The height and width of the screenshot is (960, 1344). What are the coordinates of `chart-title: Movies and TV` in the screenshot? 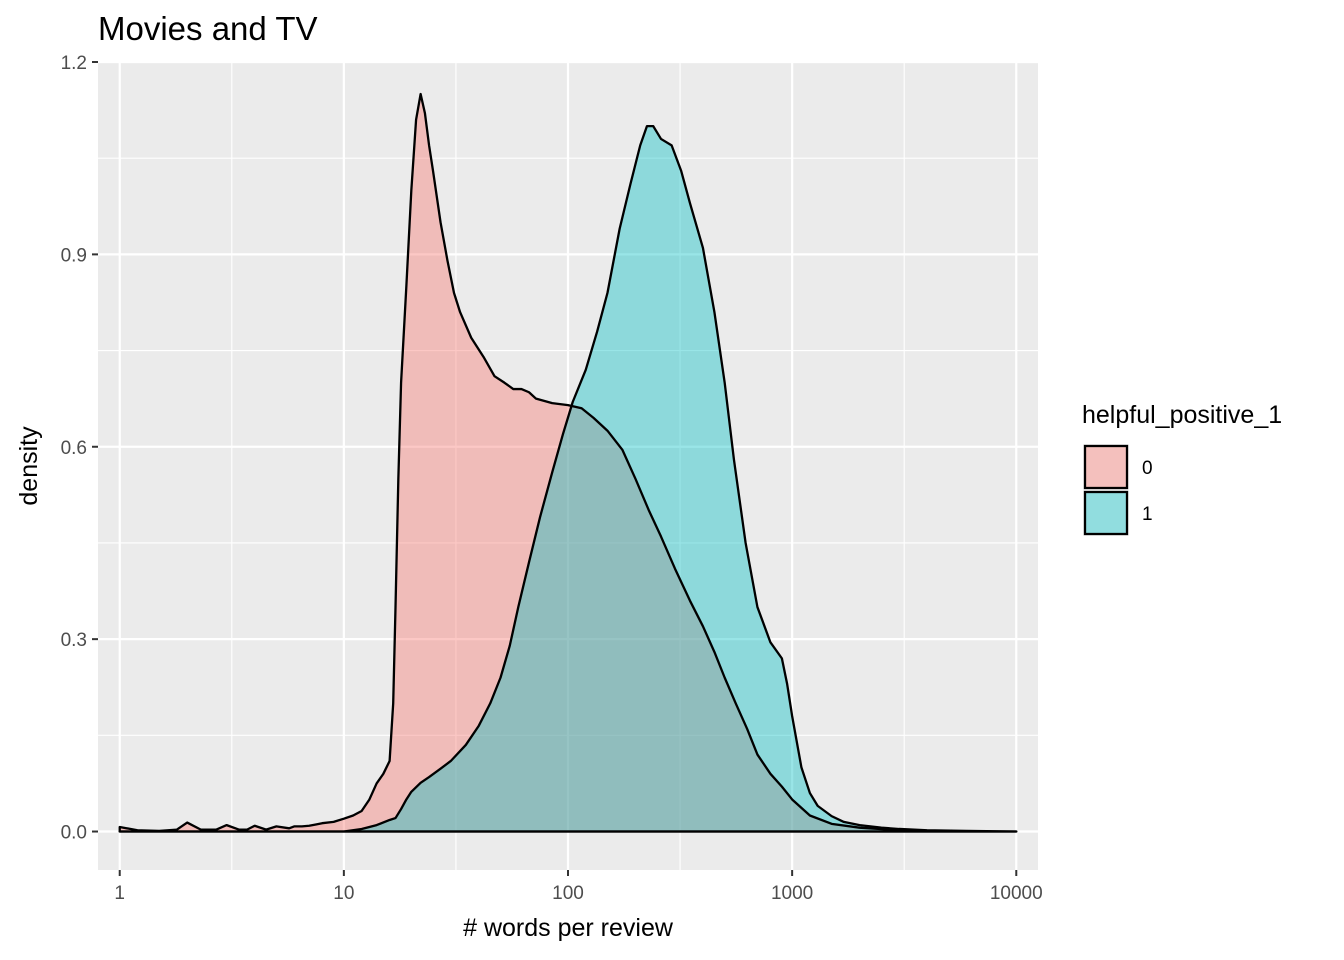 It's located at (208, 28).